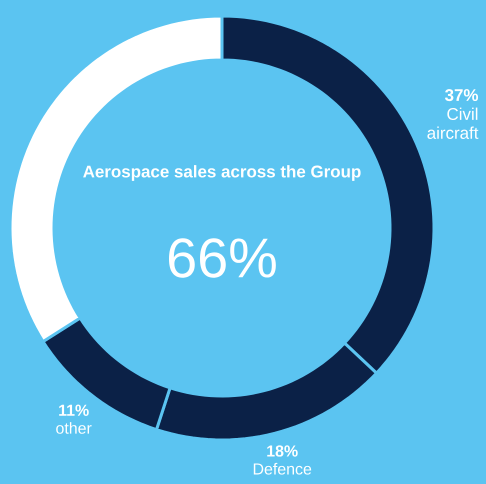 The width and height of the screenshot is (486, 484). I want to click on slice-label: other, so click(74, 428).